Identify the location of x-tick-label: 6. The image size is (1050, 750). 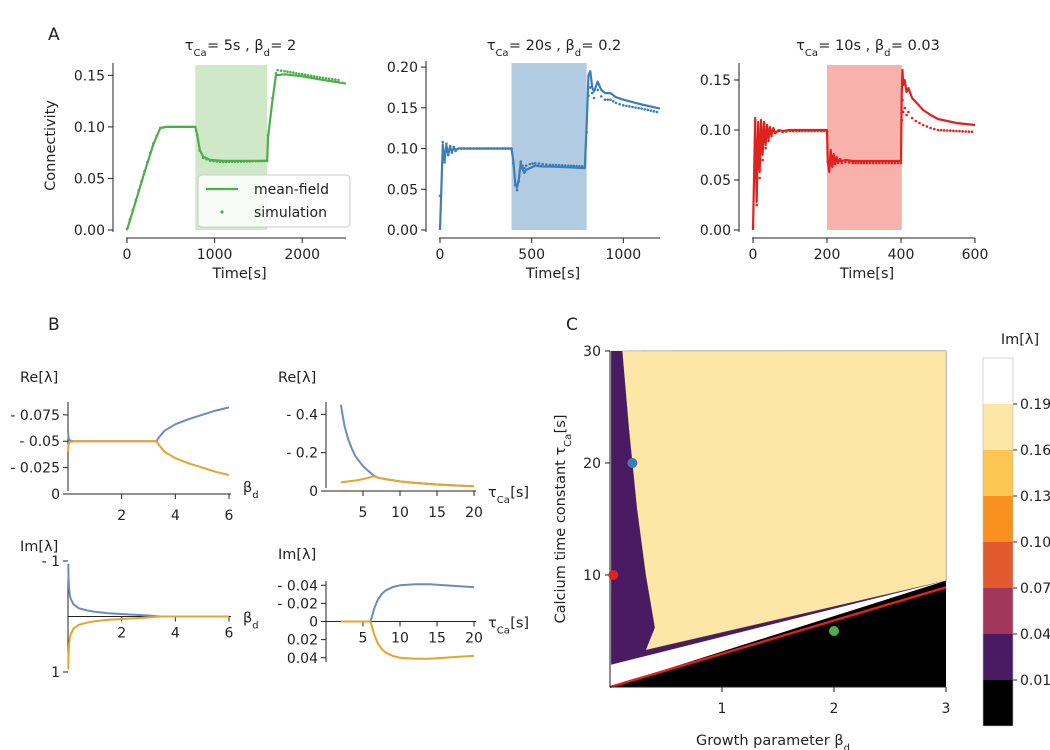
(229, 634).